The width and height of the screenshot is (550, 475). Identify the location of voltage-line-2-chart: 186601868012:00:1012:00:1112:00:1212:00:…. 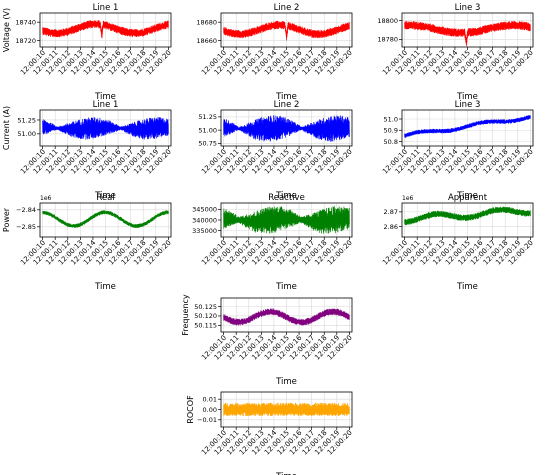
(274, 52).